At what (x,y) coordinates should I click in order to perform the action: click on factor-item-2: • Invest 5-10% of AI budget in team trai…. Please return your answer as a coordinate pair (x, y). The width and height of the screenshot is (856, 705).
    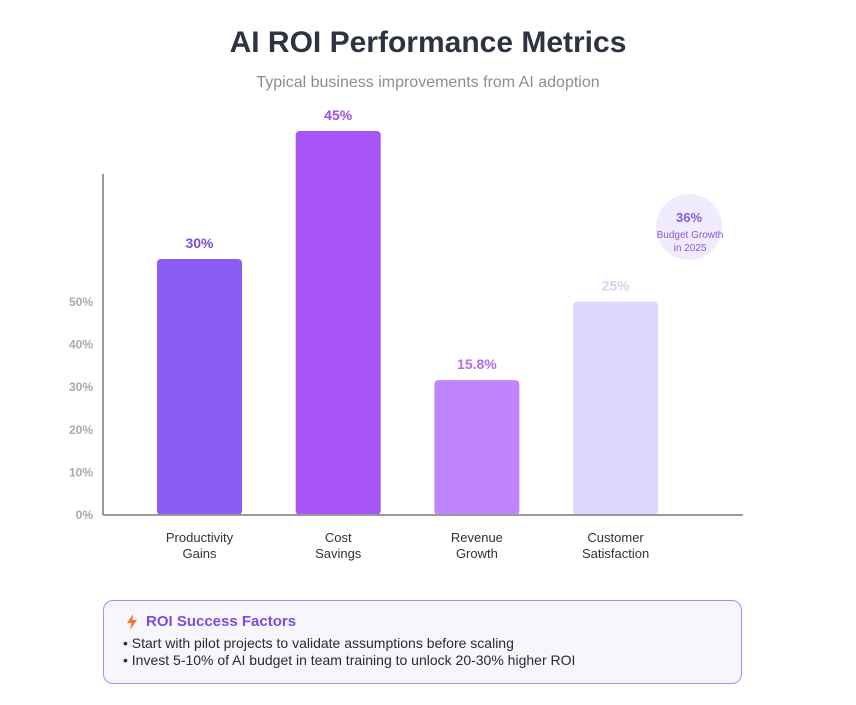
    Looking at the image, I should click on (349, 660).